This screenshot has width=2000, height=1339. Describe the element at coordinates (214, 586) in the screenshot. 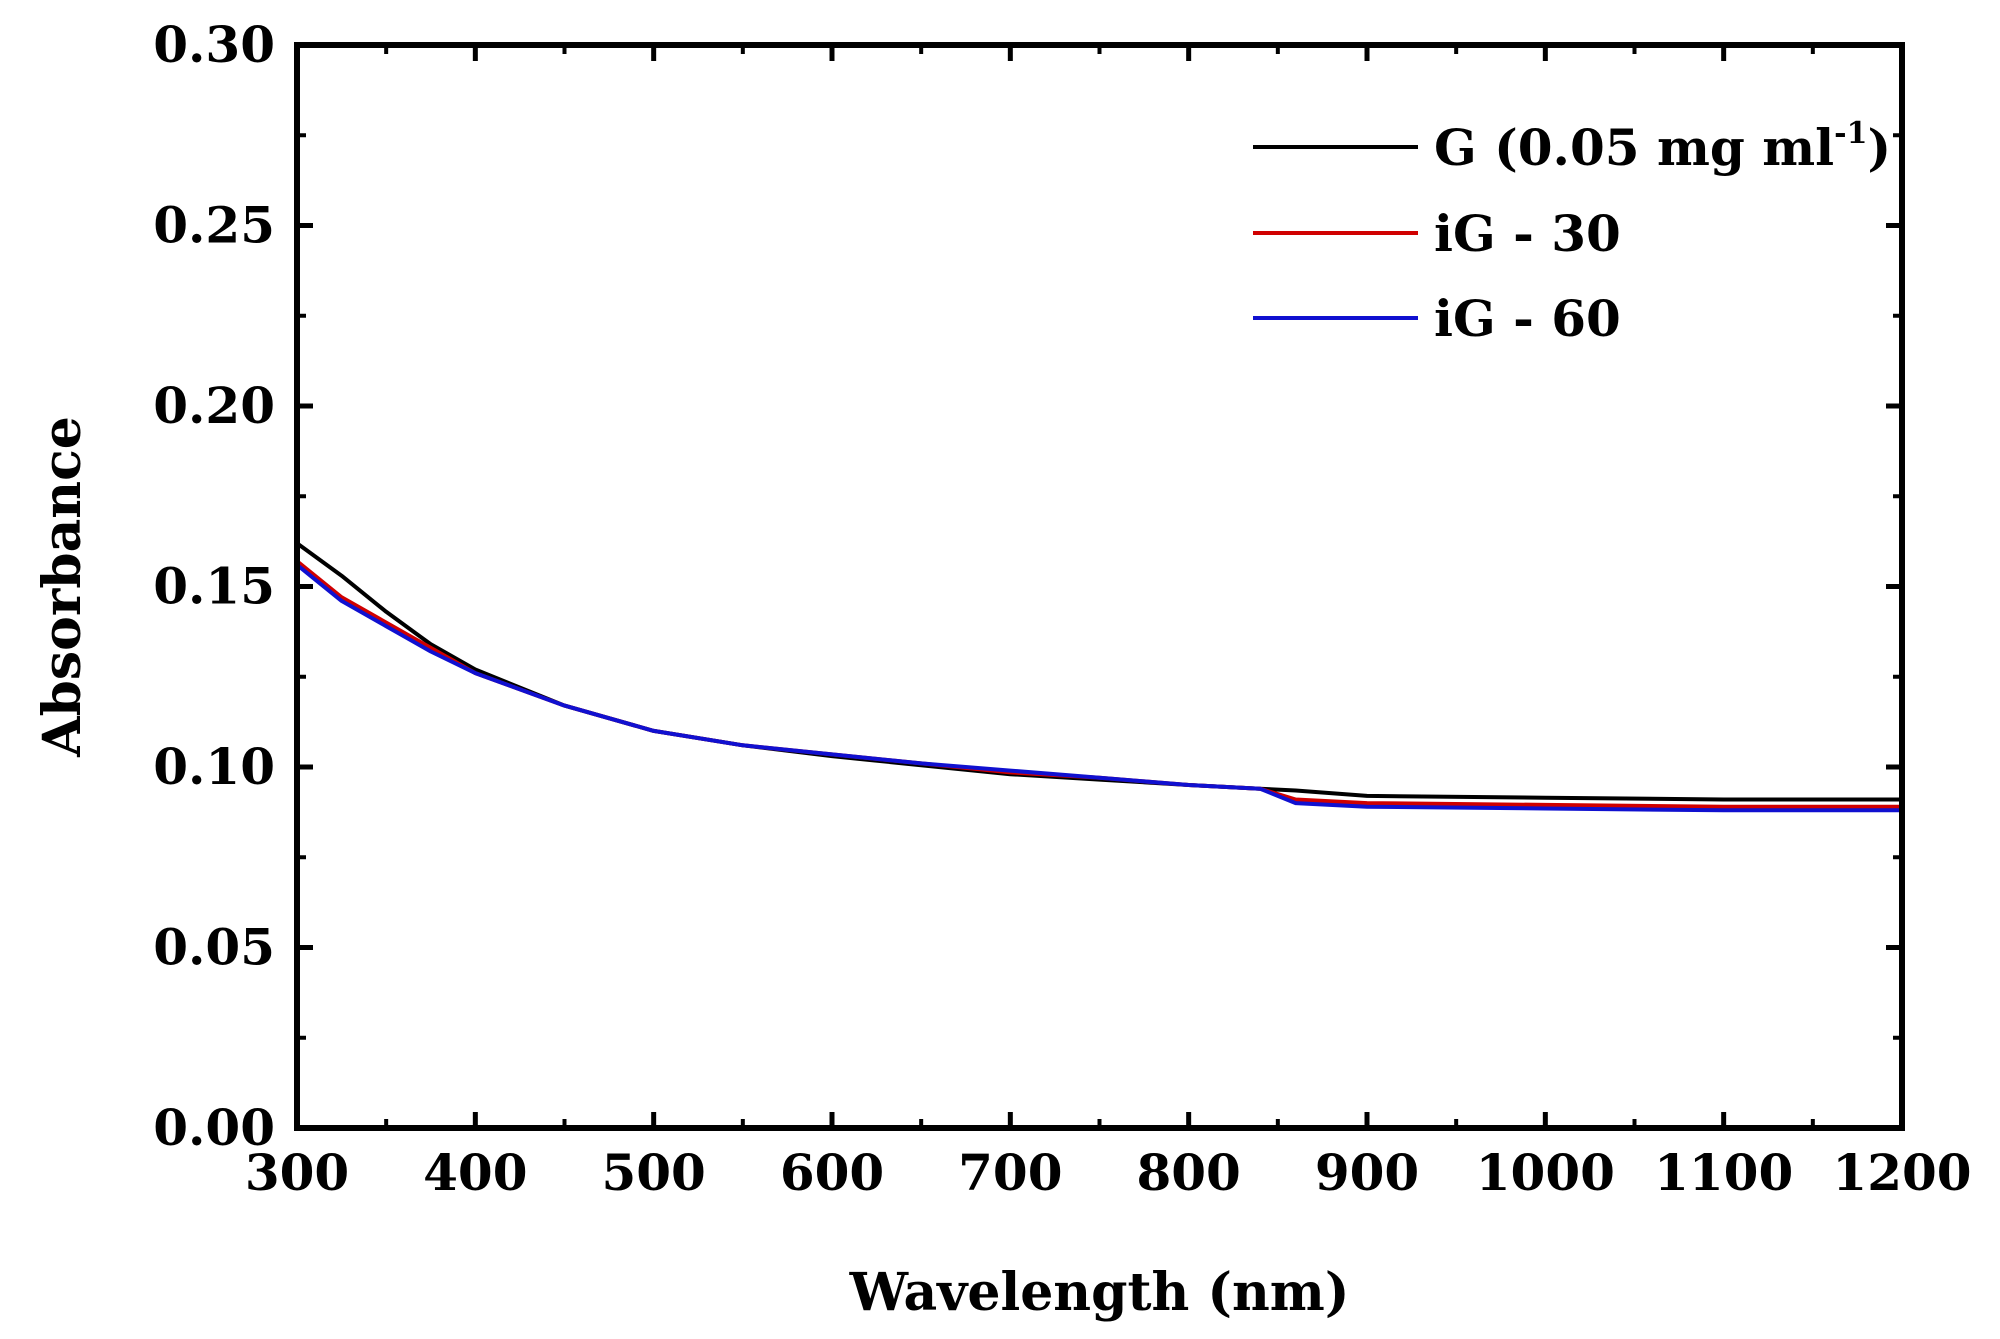

I see `y-tick-label: 0.15` at that location.